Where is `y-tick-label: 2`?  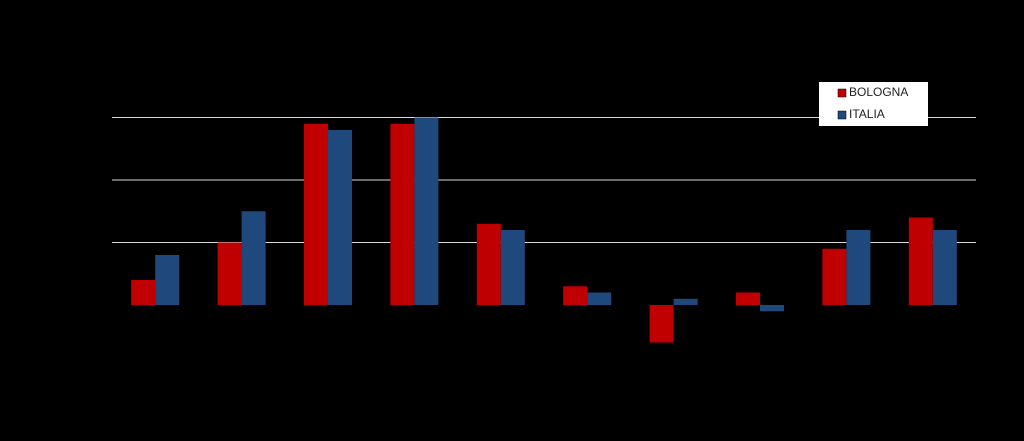
y-tick-label: 2 is located at coordinates (100, 179).